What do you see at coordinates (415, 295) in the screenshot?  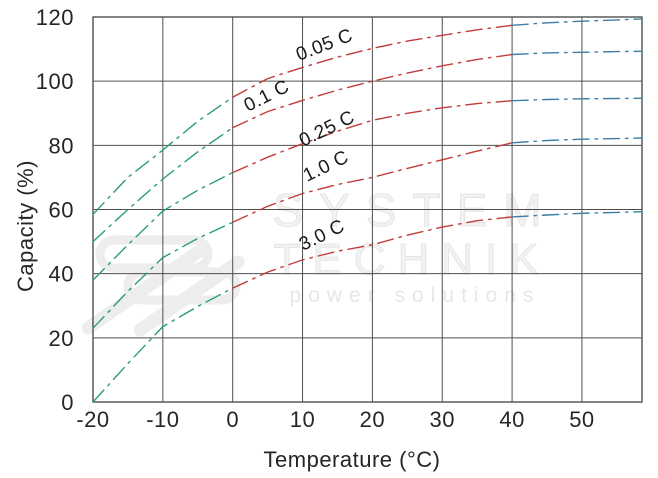 I see `watermark-text-power-solutions: power solutions` at bounding box center [415, 295].